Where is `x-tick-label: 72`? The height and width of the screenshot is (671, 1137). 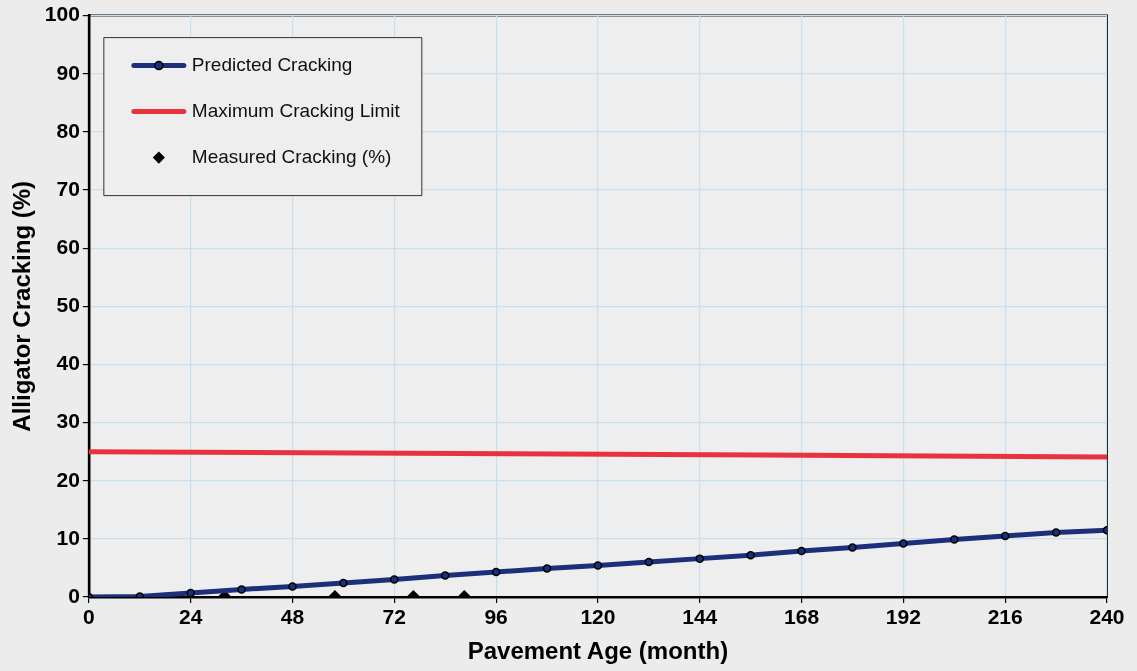 x-tick-label: 72 is located at coordinates (394, 617).